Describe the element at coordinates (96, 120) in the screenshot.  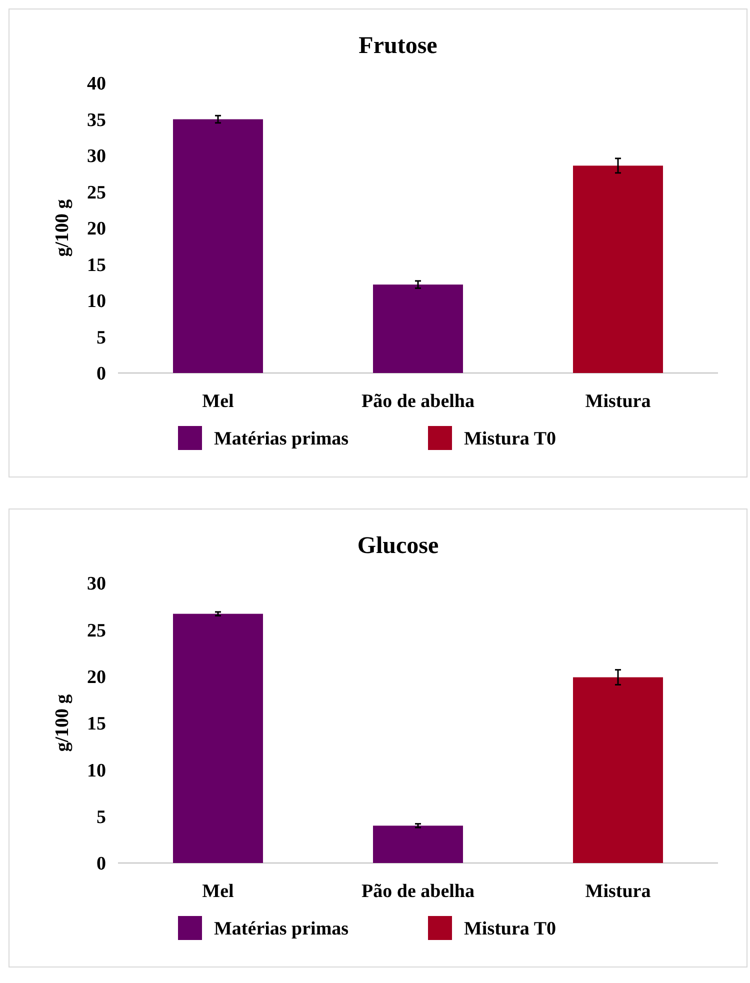
I see `y-tick-label: 35` at that location.